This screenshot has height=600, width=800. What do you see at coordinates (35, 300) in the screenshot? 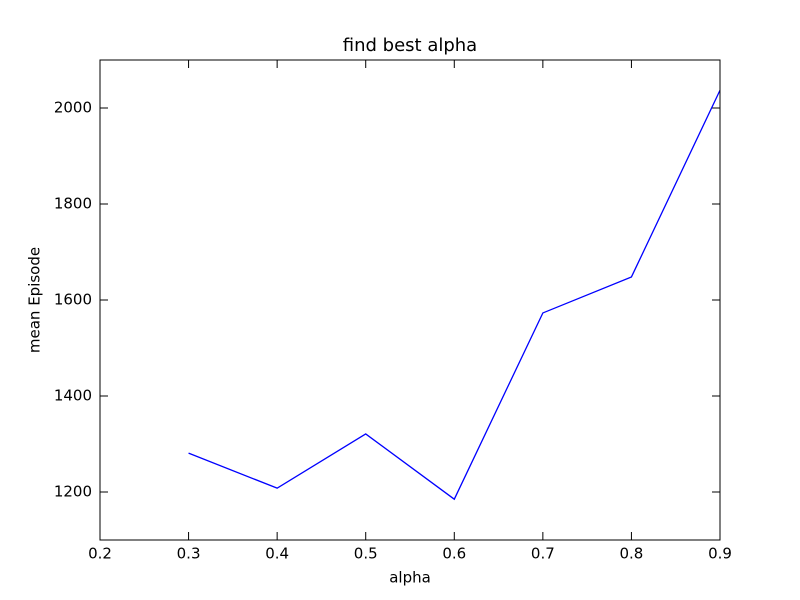
I see `y-axis-label: mean Episode` at bounding box center [35, 300].